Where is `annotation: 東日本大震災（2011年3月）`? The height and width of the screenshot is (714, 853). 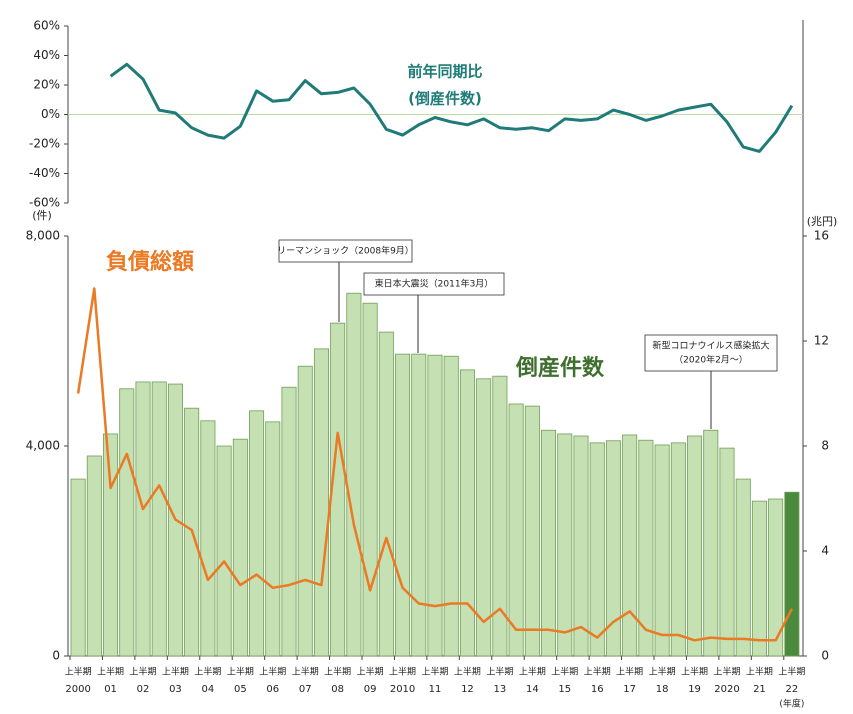 annotation: 東日本大震災（2011年3月） is located at coordinates (434, 284).